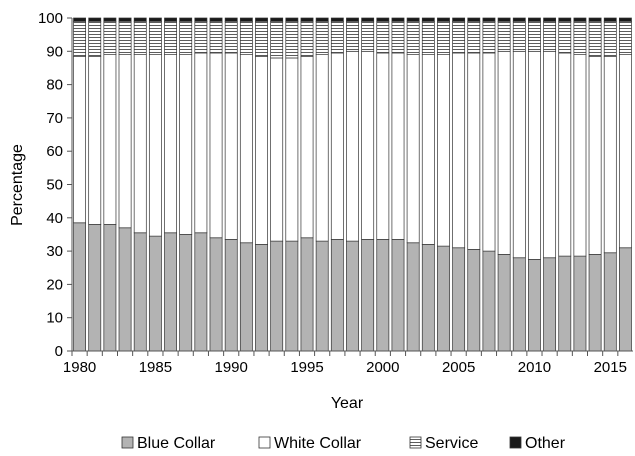  Describe the element at coordinates (277, 19) in the screenshot. I see `bar-other-1993` at that location.